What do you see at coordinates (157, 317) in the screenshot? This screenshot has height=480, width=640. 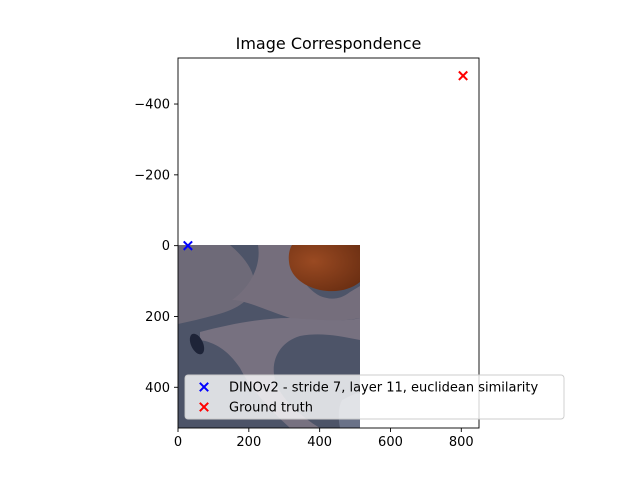 I see `y-tick-label: 200` at bounding box center [157, 317].